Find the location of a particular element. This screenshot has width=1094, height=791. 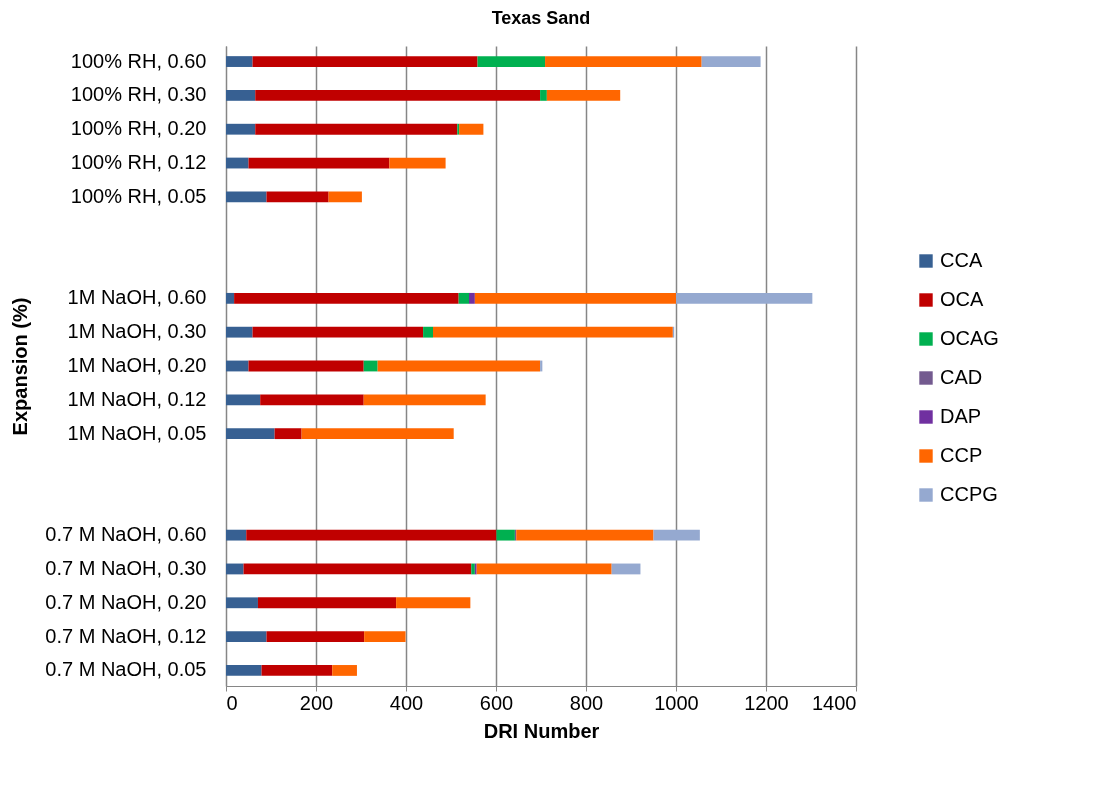

x-tick-label: 600 is located at coordinates (496, 702).